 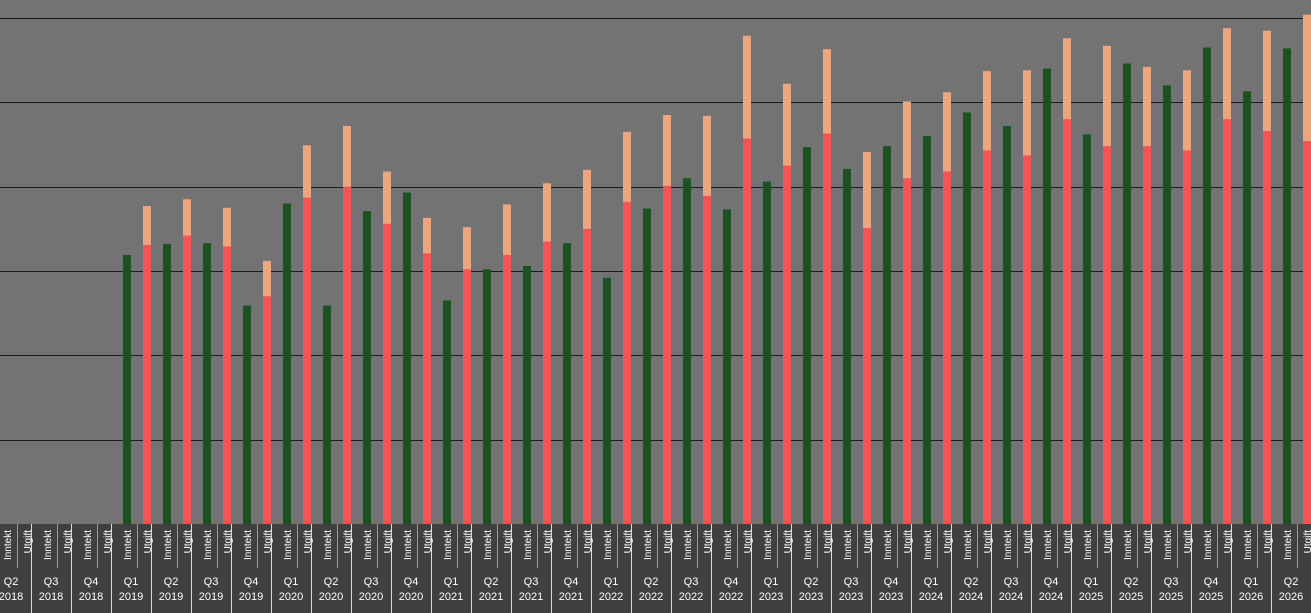 What do you see at coordinates (1251, 597) in the screenshot?
I see `year-label: 2026` at bounding box center [1251, 597].